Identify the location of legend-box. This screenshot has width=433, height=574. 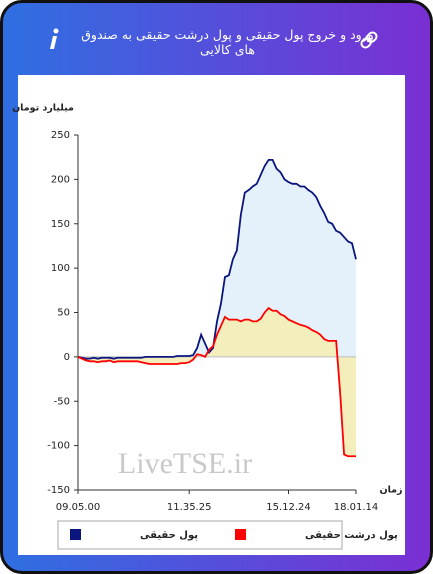
(200, 535).